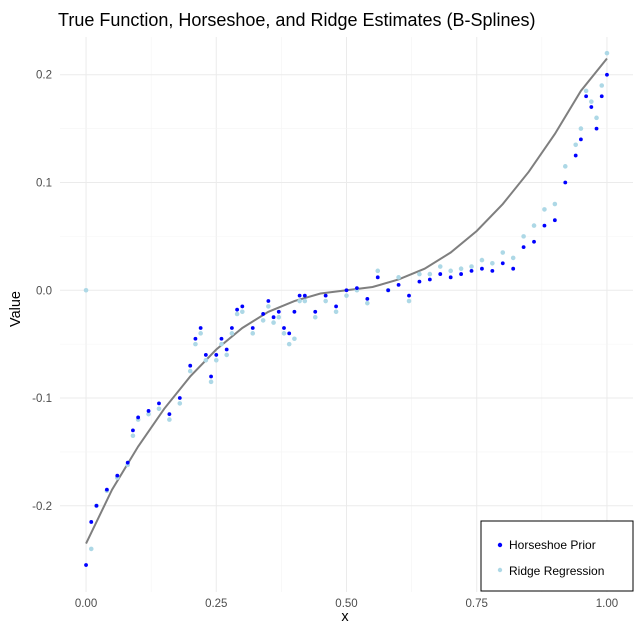 The width and height of the screenshot is (641, 633). Describe the element at coordinates (346, 604) in the screenshot. I see `x-tick-labels: 0.00 0.25 0.50 0.75 1.00` at that location.